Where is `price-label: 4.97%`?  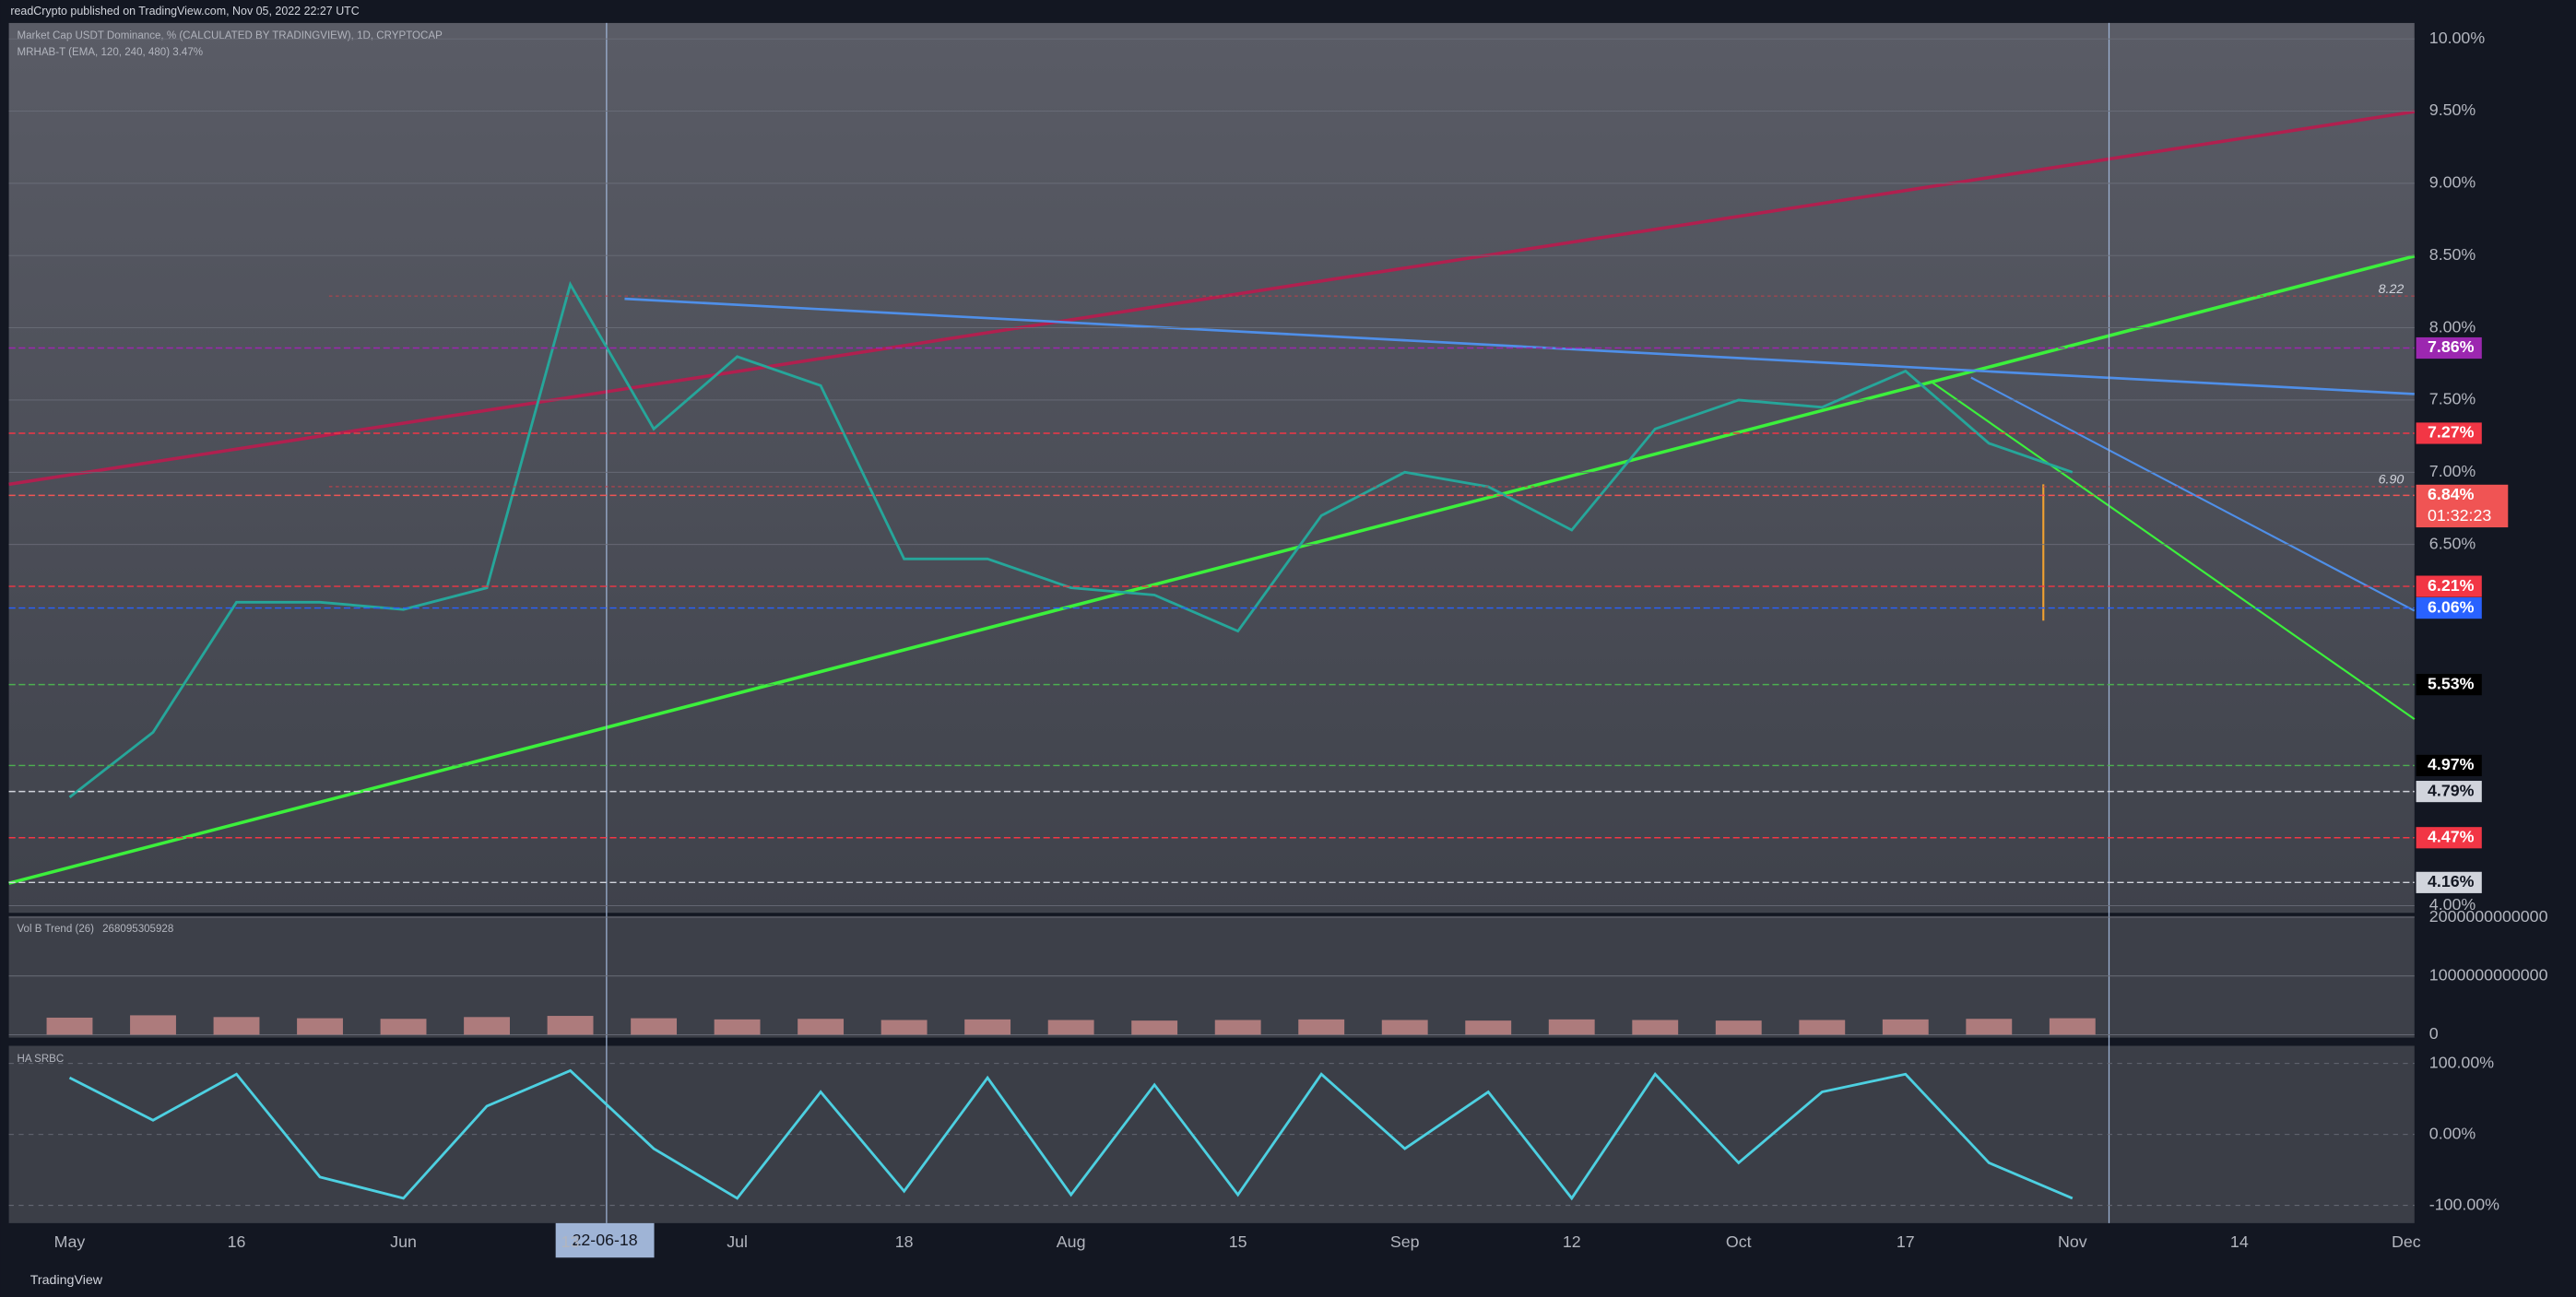
price-label: 4.97% is located at coordinates (2451, 764).